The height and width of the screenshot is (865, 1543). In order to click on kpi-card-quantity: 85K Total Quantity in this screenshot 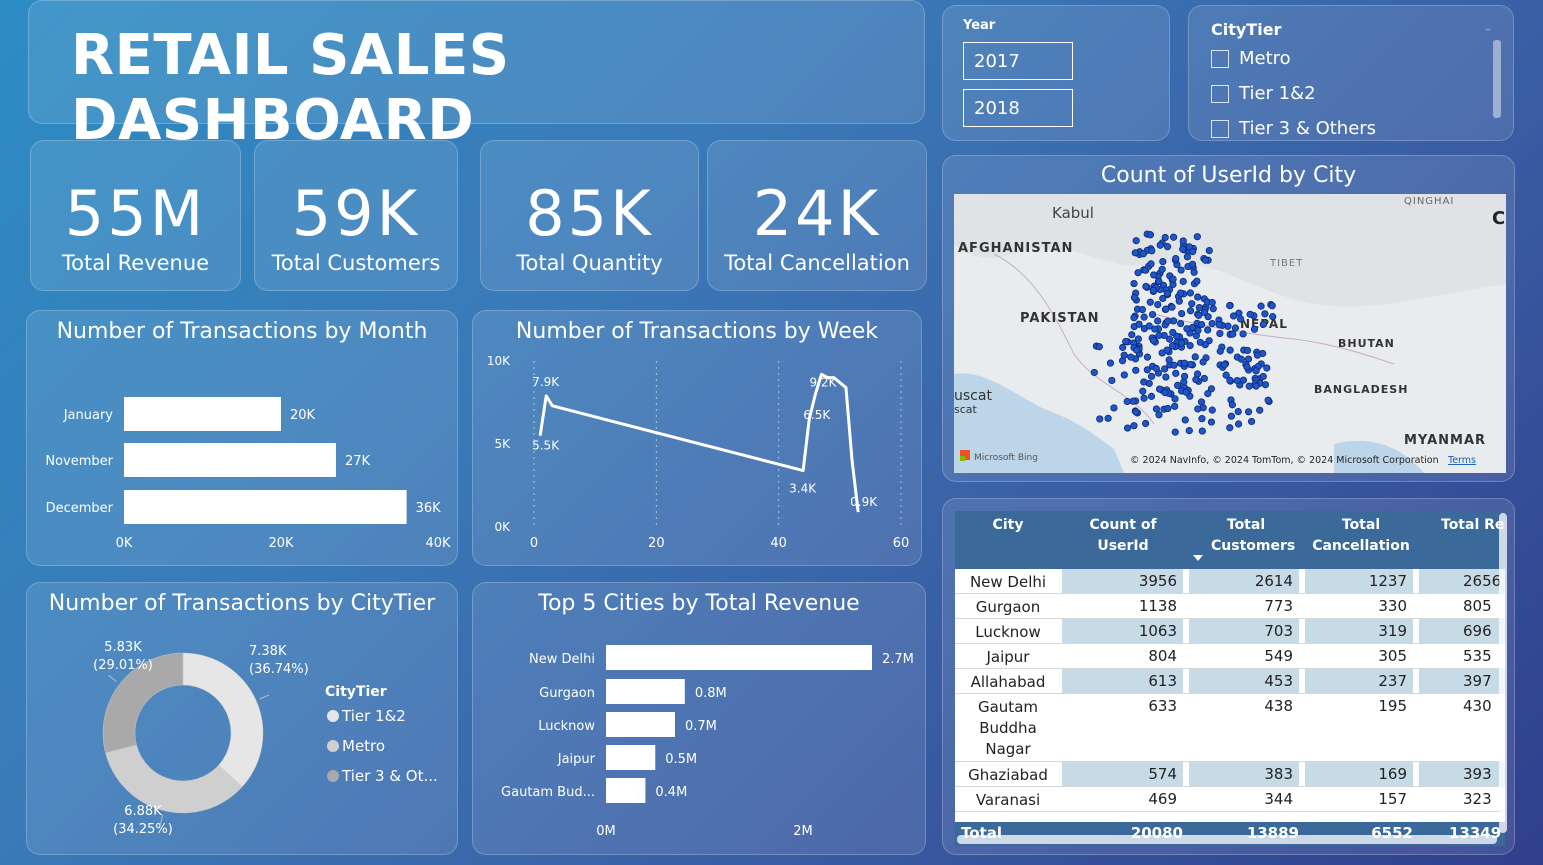, I will do `click(589, 215)`.